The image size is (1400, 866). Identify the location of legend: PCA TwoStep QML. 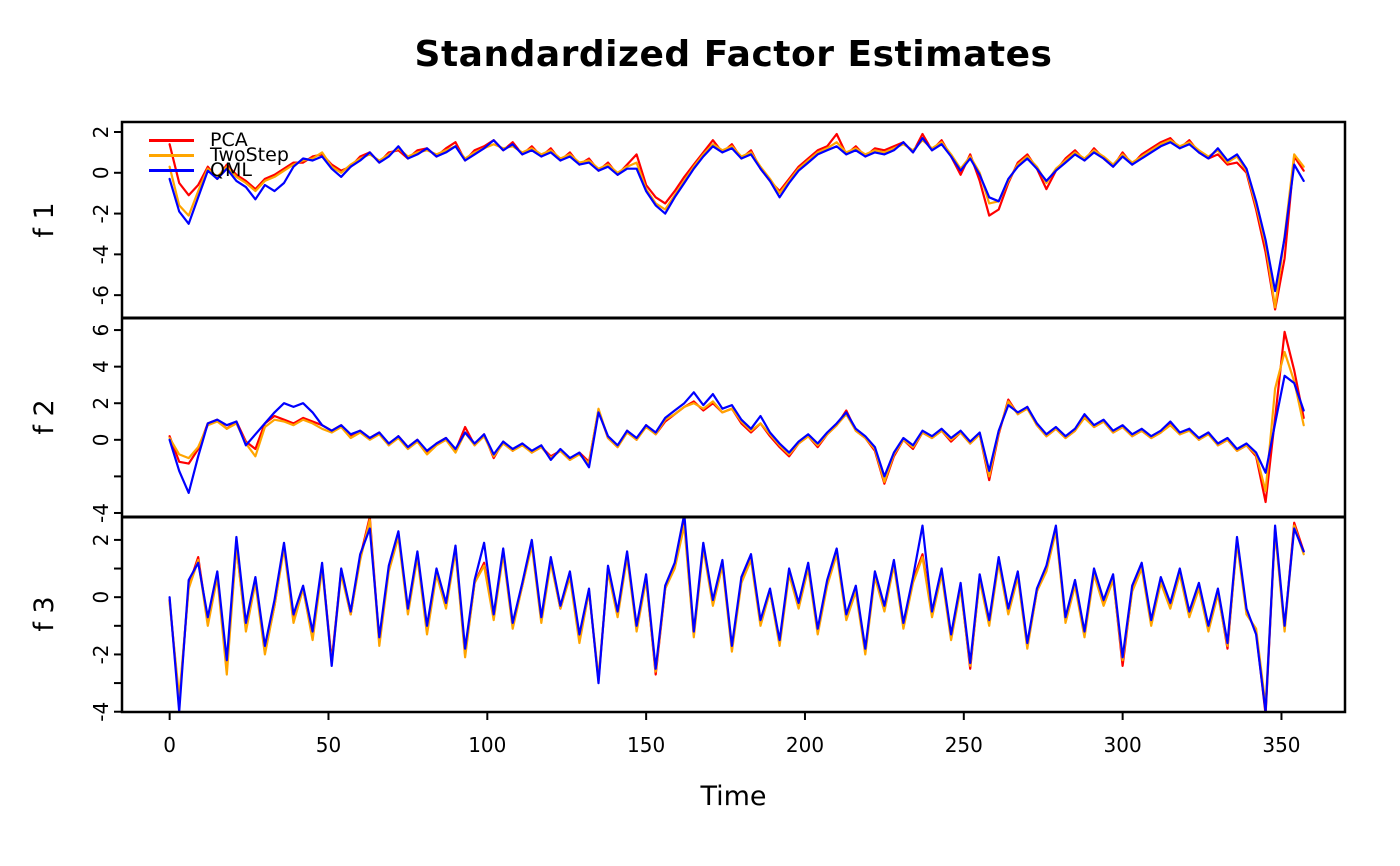
(219, 155).